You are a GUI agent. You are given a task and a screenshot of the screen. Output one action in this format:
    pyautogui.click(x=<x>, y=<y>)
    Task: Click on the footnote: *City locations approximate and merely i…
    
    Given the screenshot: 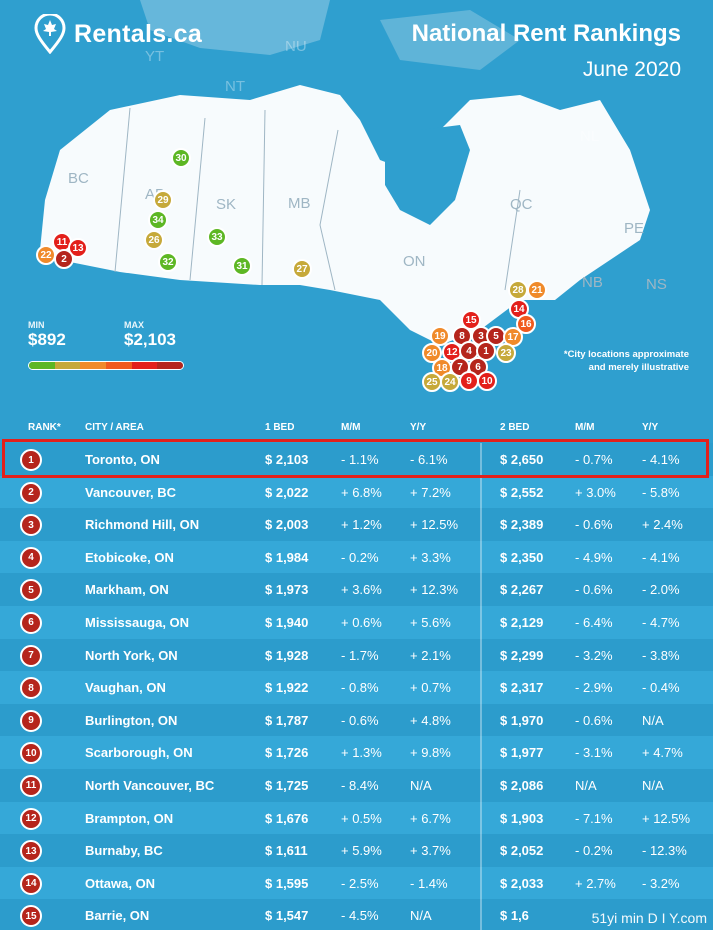 What is the action you would take?
    pyautogui.click(x=626, y=361)
    